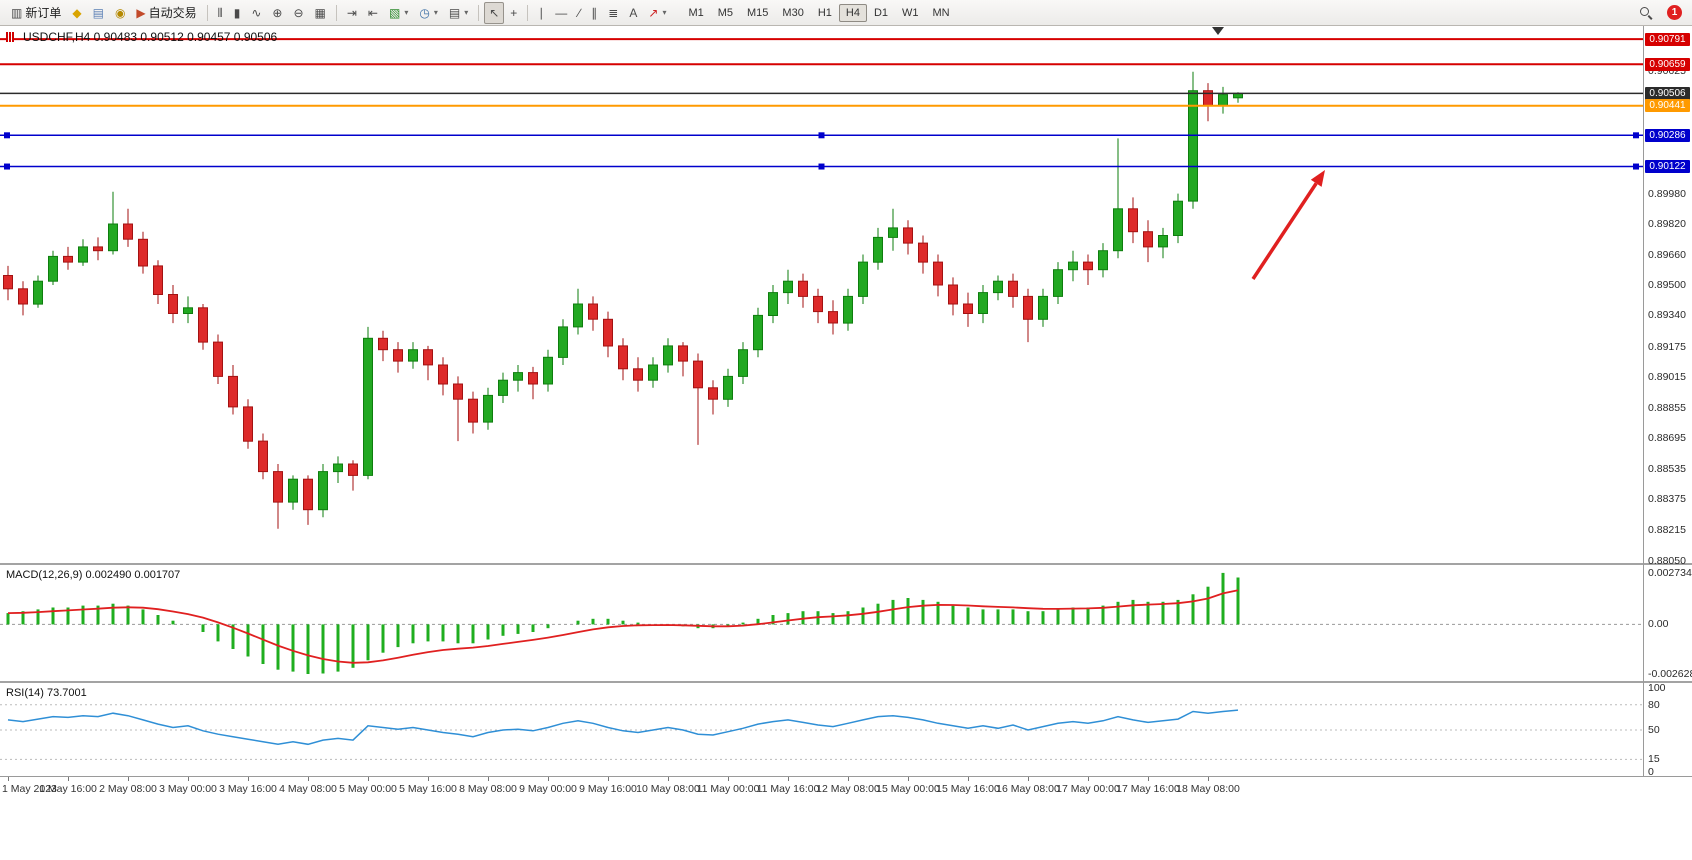  Describe the element at coordinates (846, 682) in the screenshot. I see `panel-separator-rsi` at that location.